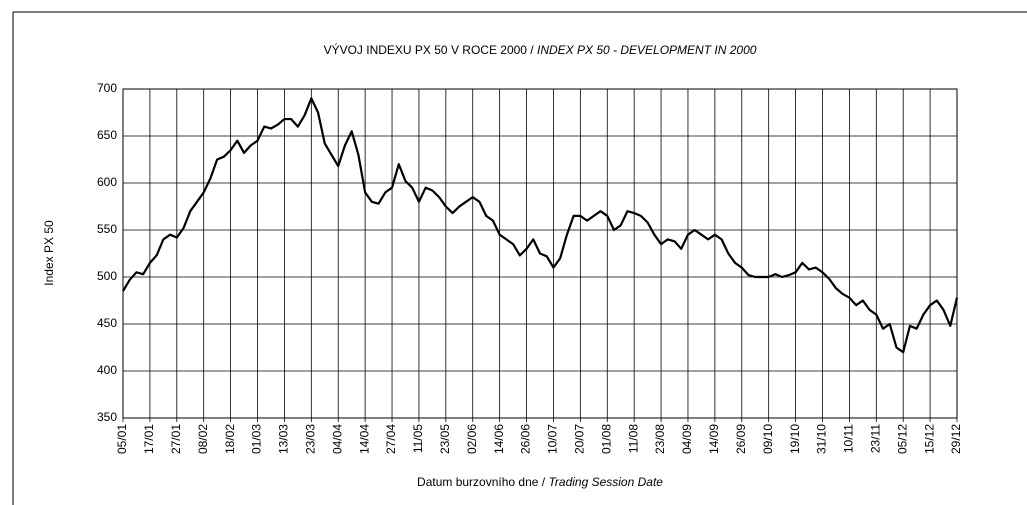  I want to click on y-tick-label: 350, so click(107, 417).